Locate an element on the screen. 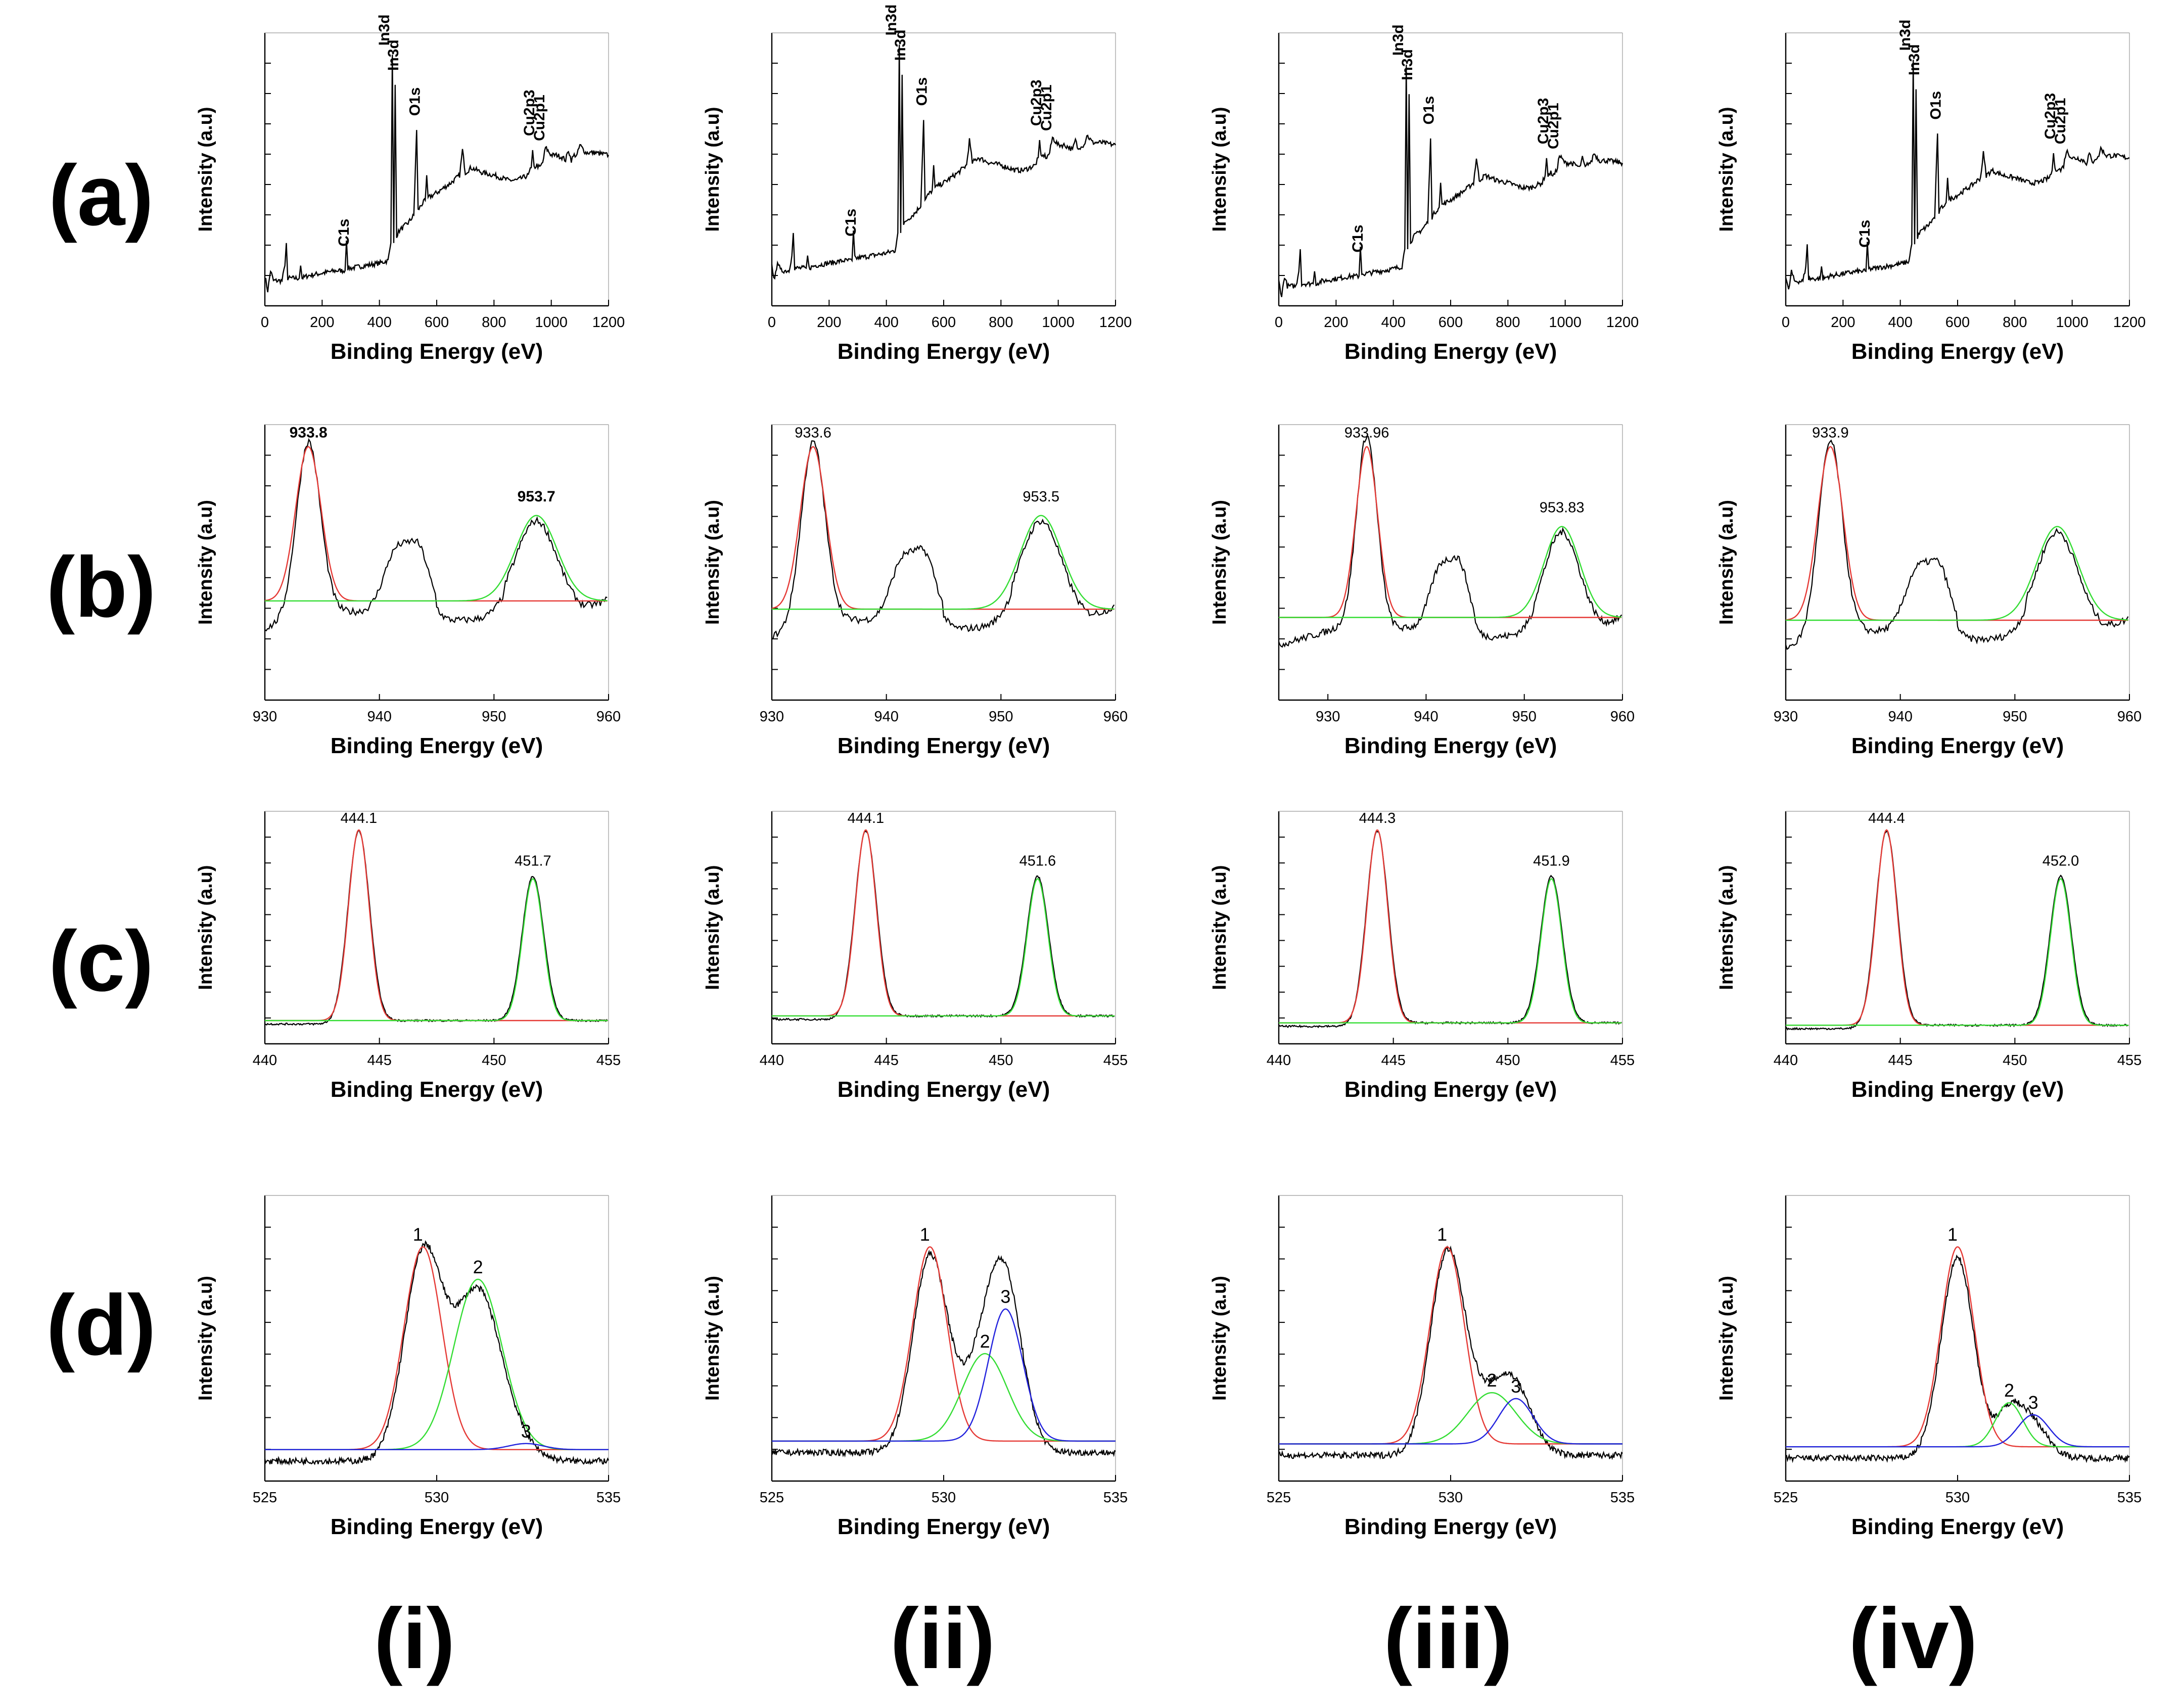 The height and width of the screenshot is (1708, 2181). column-label: (i) is located at coordinates (414, 1639).